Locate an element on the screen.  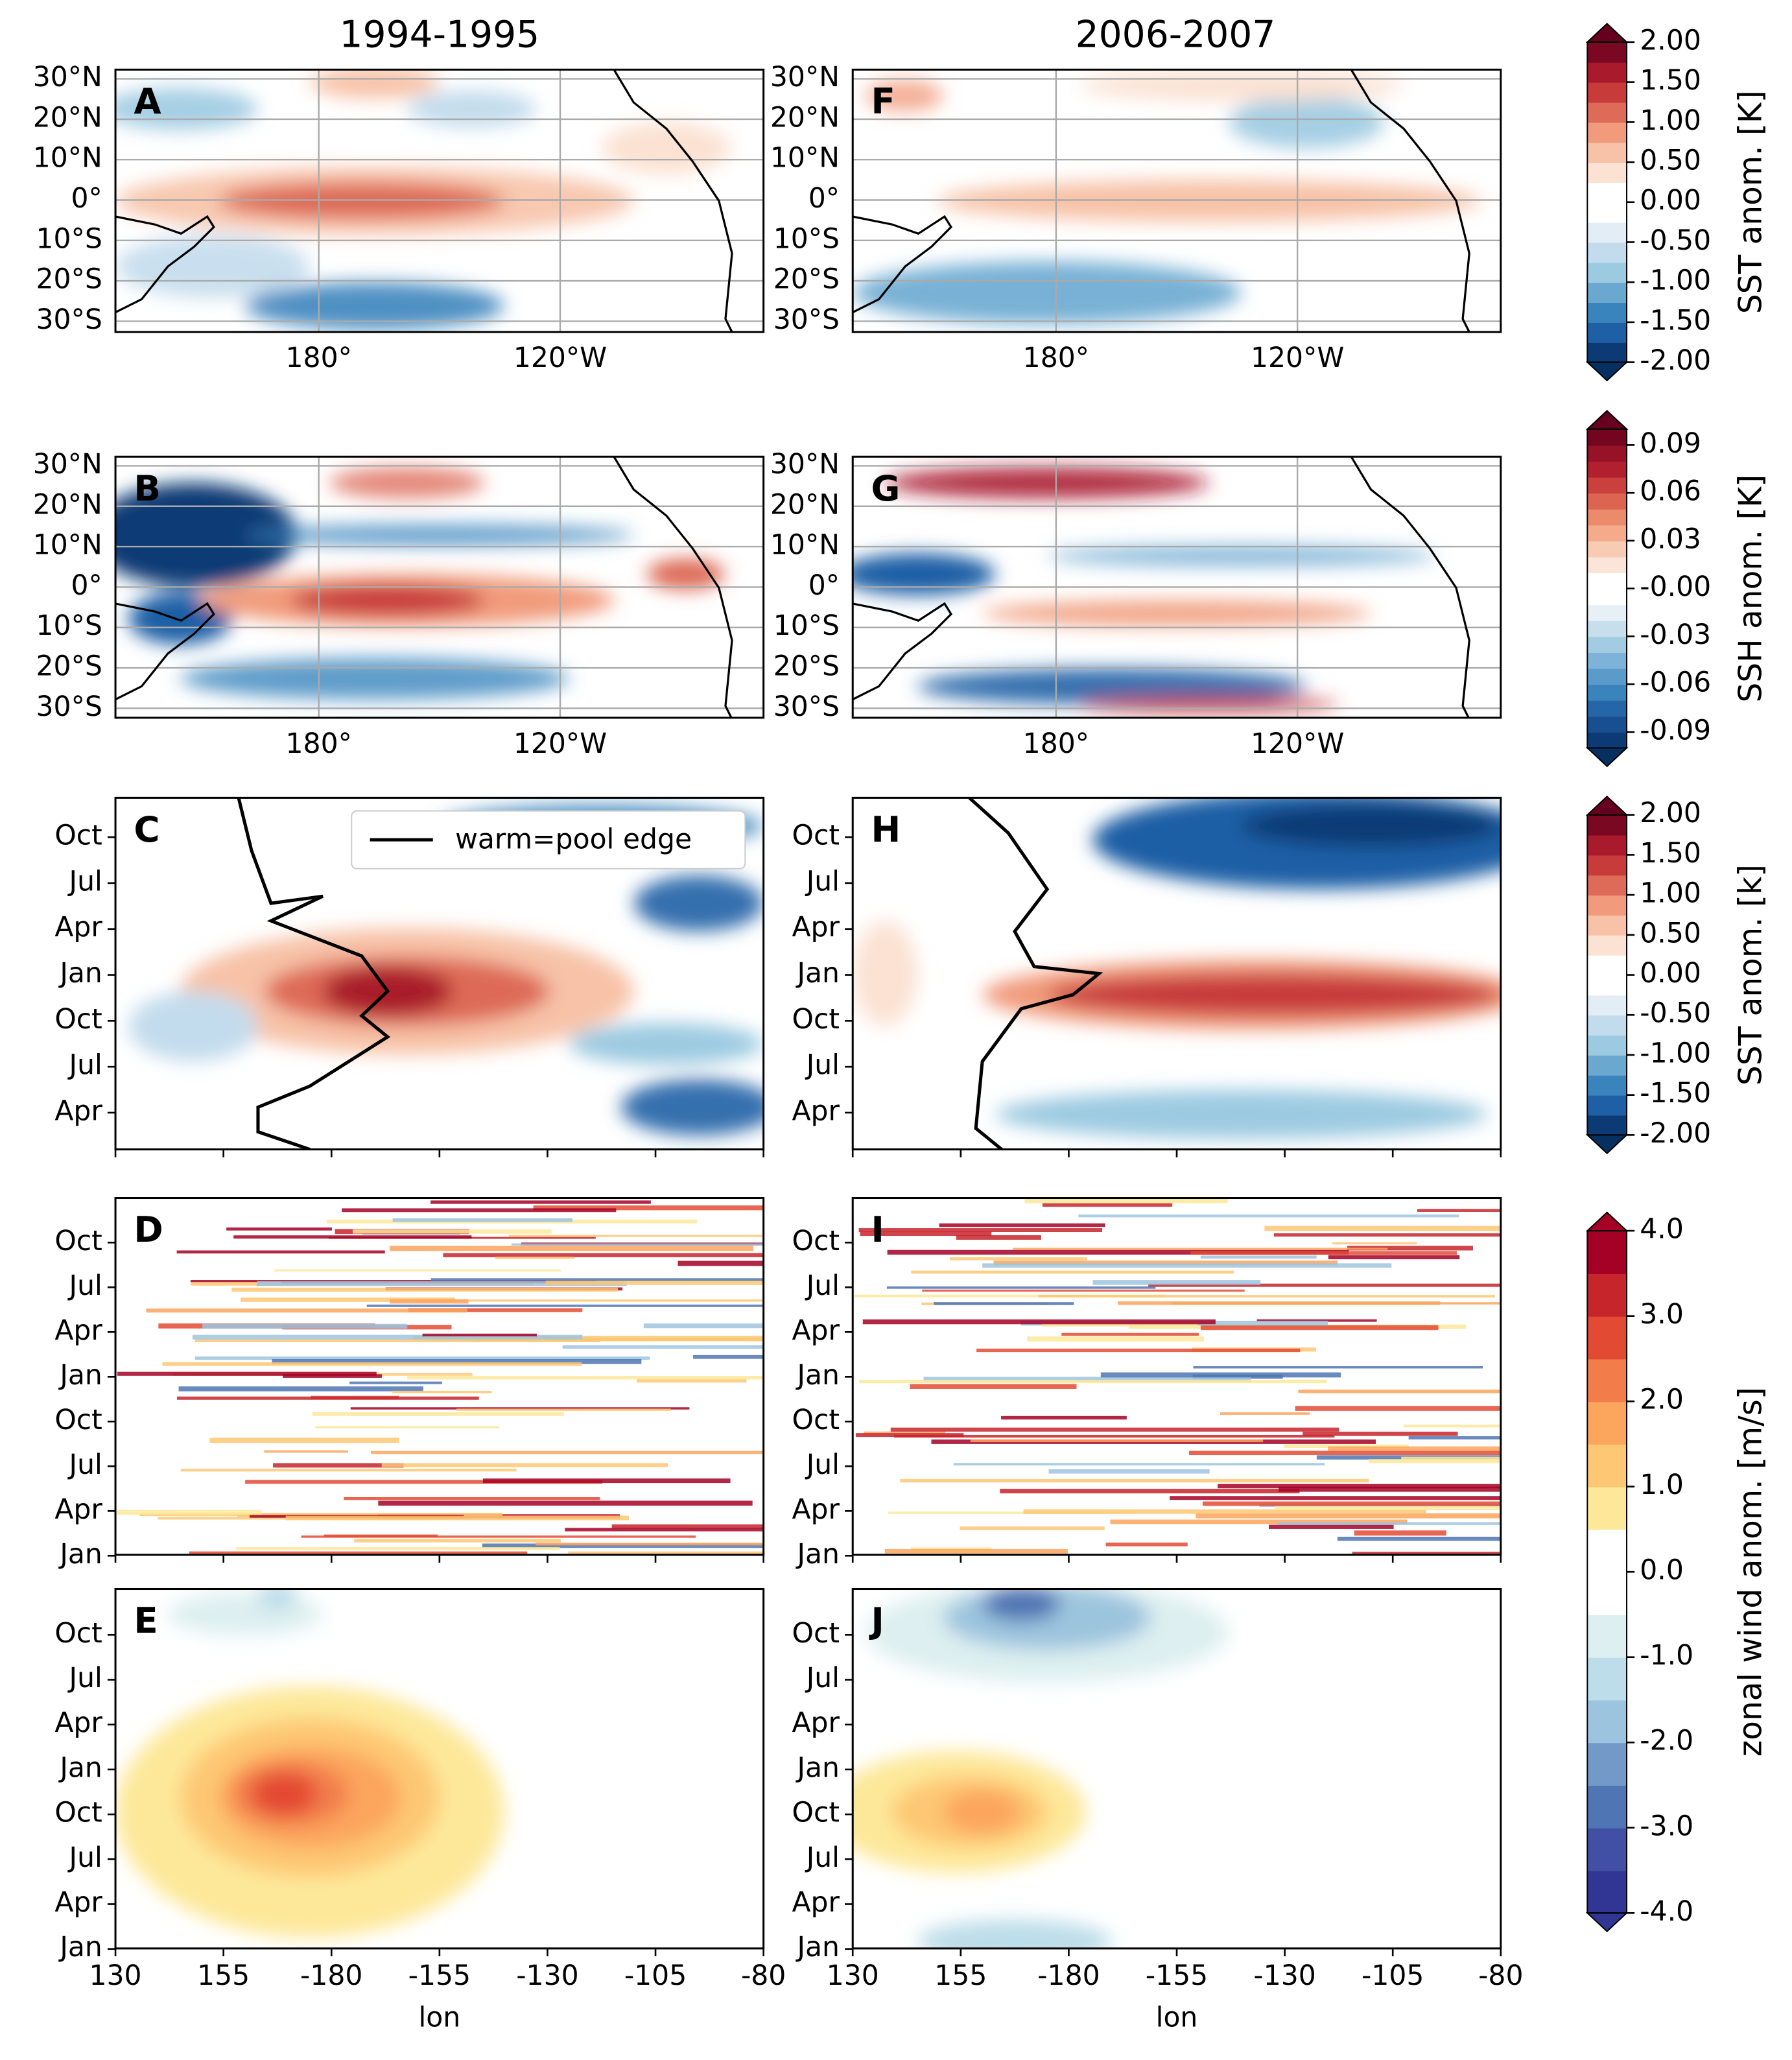
panel-letter: C is located at coordinates (146, 829).